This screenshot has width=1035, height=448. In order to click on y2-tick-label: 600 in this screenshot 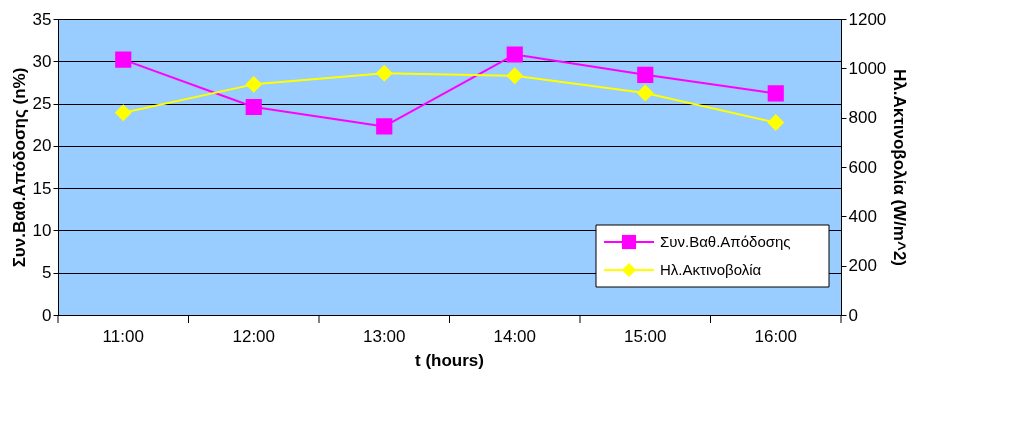, I will do `click(862, 167)`.